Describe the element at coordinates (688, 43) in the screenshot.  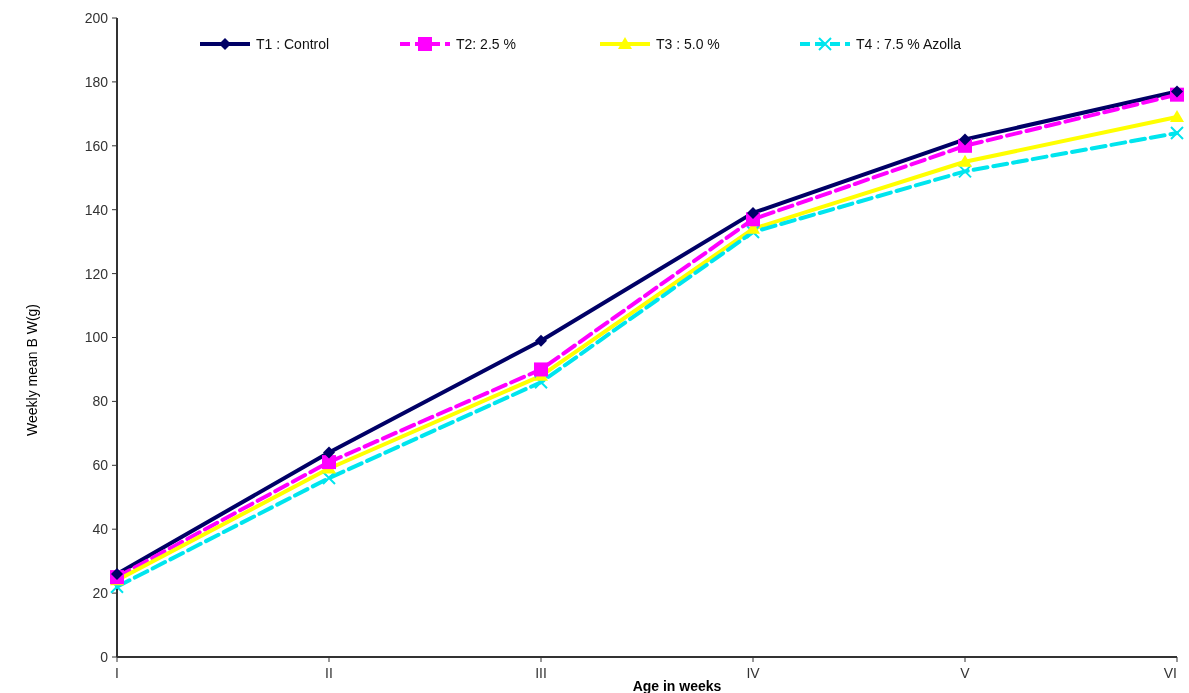
I see `legend-label: T3 : 5.0 %` at that location.